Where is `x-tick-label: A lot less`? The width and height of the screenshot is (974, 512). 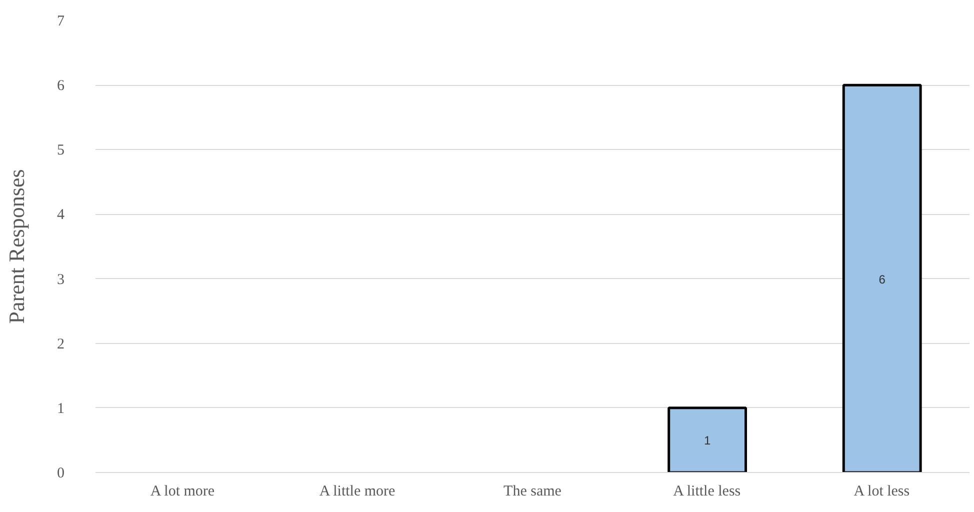
x-tick-label: A lot less is located at coordinates (882, 492).